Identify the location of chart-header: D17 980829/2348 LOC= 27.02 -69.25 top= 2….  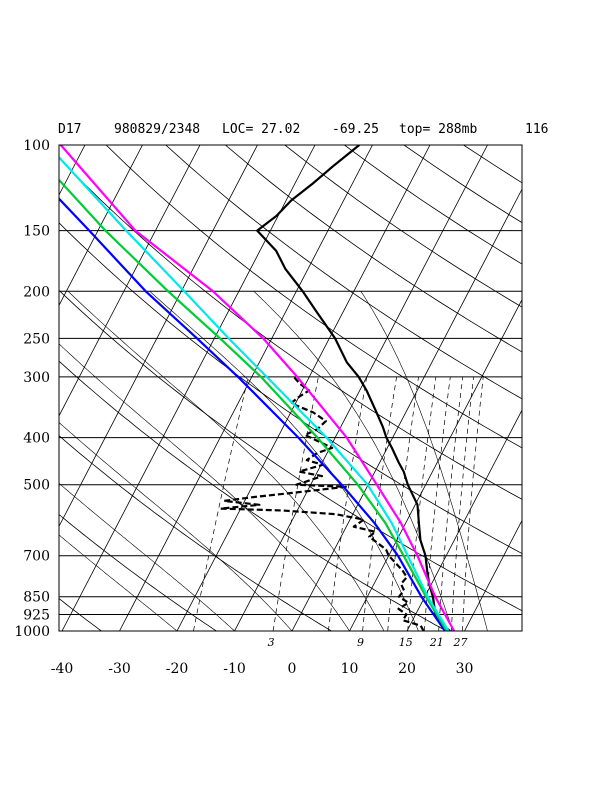
(303, 129).